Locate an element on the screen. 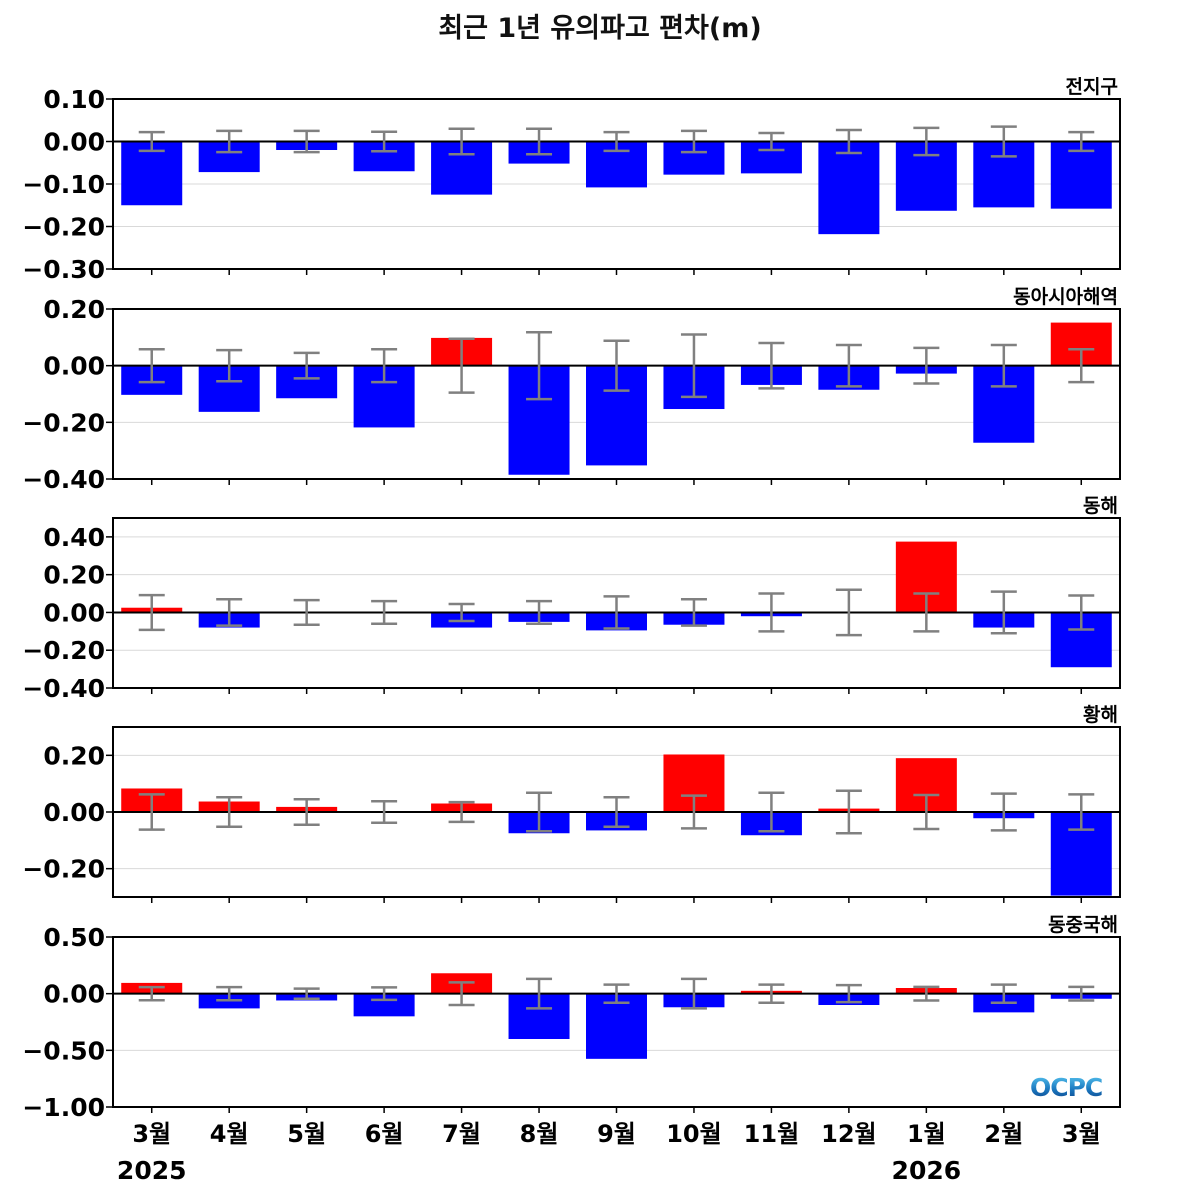  y-tick-label: 0.40 is located at coordinates (74, 537).